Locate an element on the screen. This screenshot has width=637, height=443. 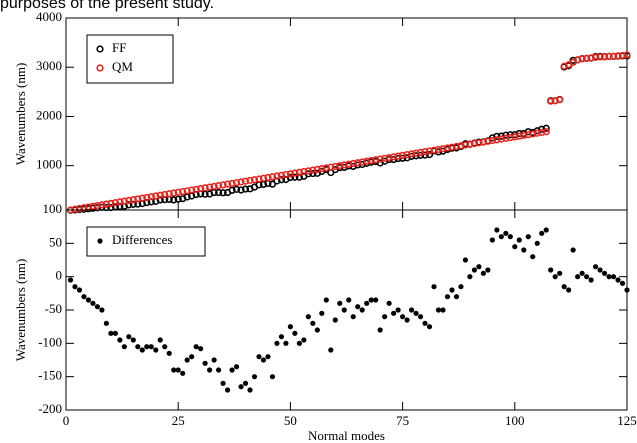
y-tick-label: 2000 is located at coordinates (49, 114).